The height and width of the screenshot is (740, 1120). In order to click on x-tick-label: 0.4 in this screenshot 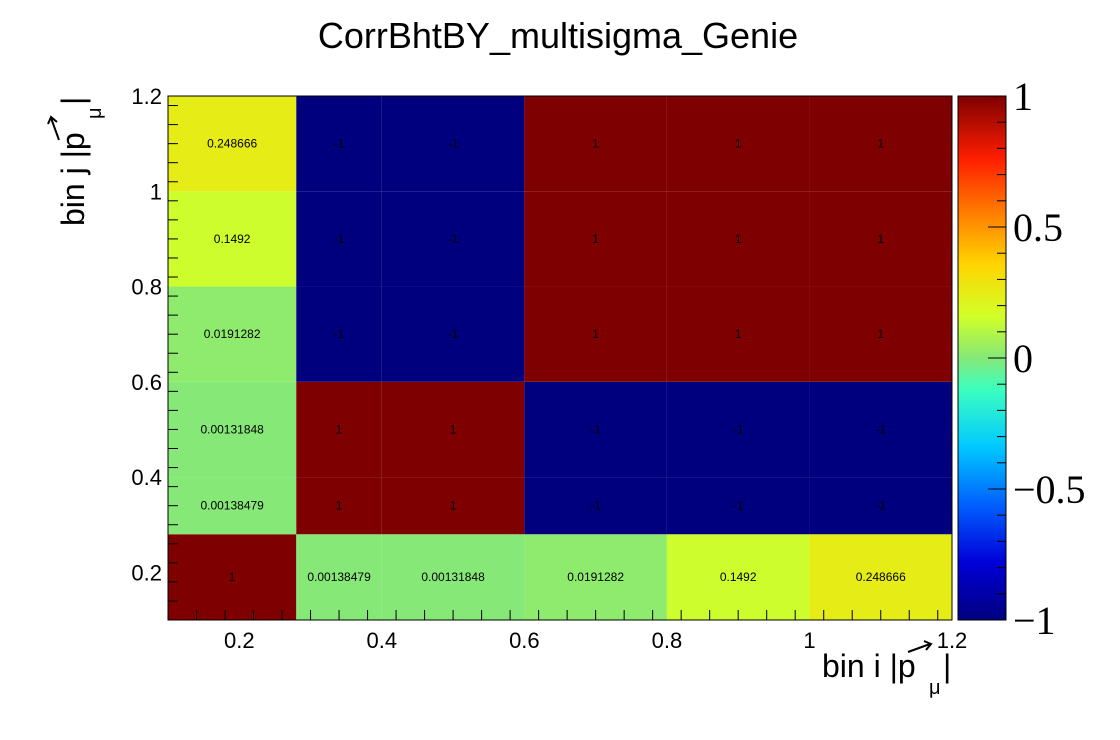, I will do `click(382, 640)`.